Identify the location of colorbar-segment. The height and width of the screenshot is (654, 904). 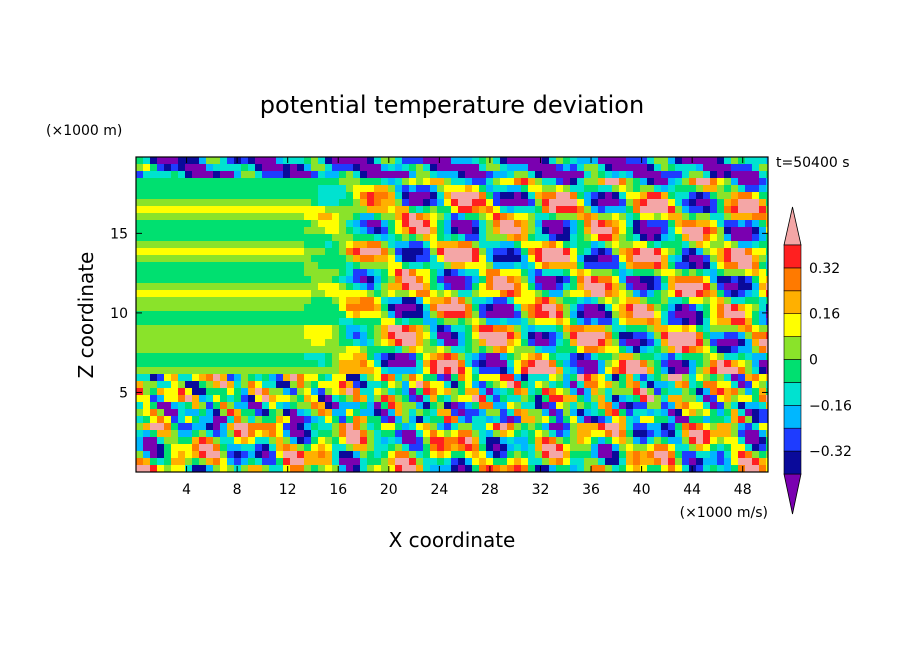
(792, 394).